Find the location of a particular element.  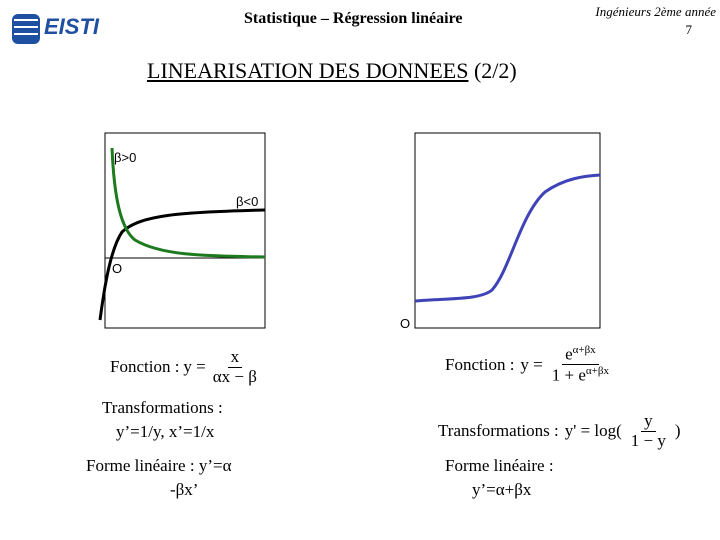

graph-label: β<0 is located at coordinates (247, 201).